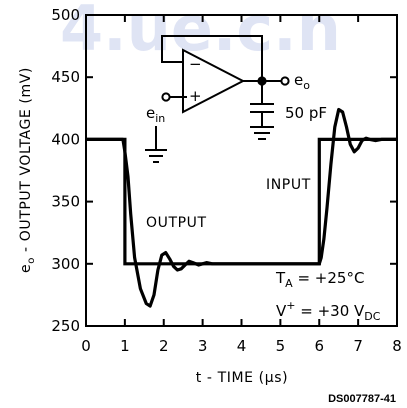  Describe the element at coordinates (319, 279) in the screenshot. I see `ambient-temp-label: TA = +25°C` at that location.